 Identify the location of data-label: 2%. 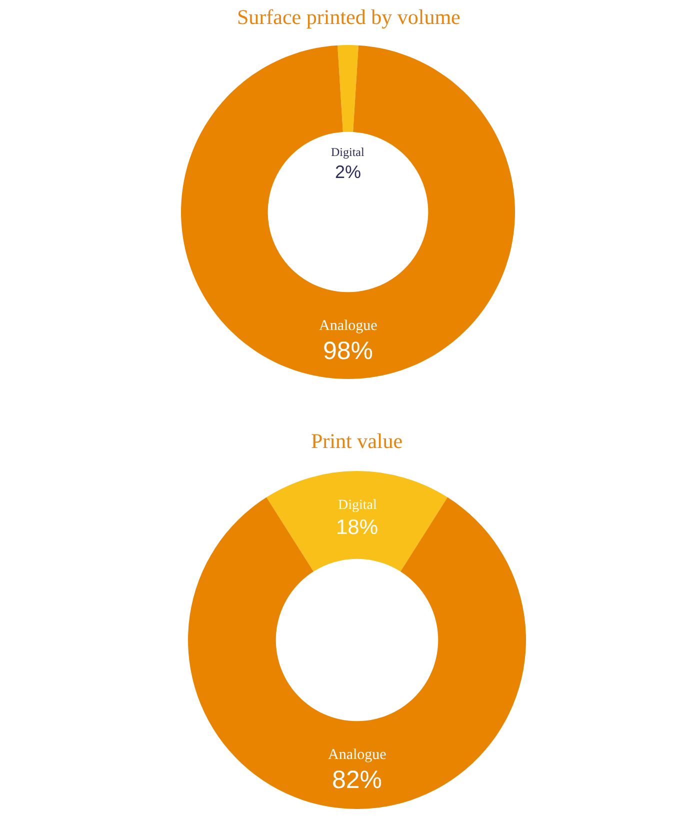
(348, 172).